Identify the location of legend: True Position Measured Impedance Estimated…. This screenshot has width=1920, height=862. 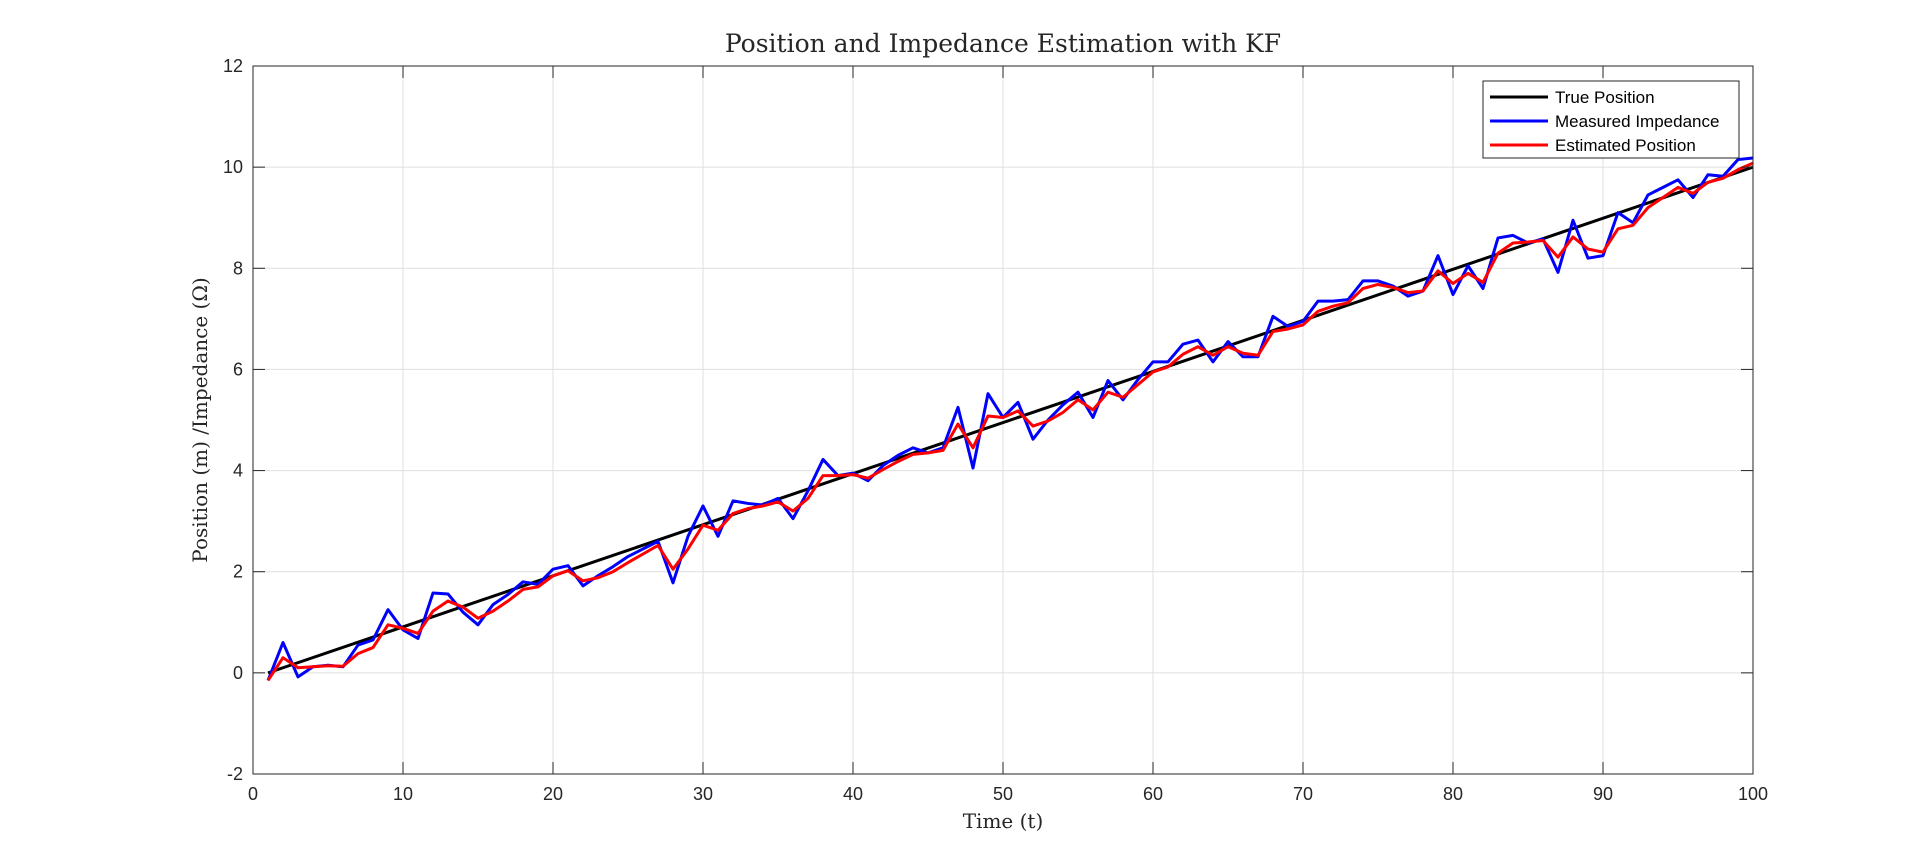
(1611, 119).